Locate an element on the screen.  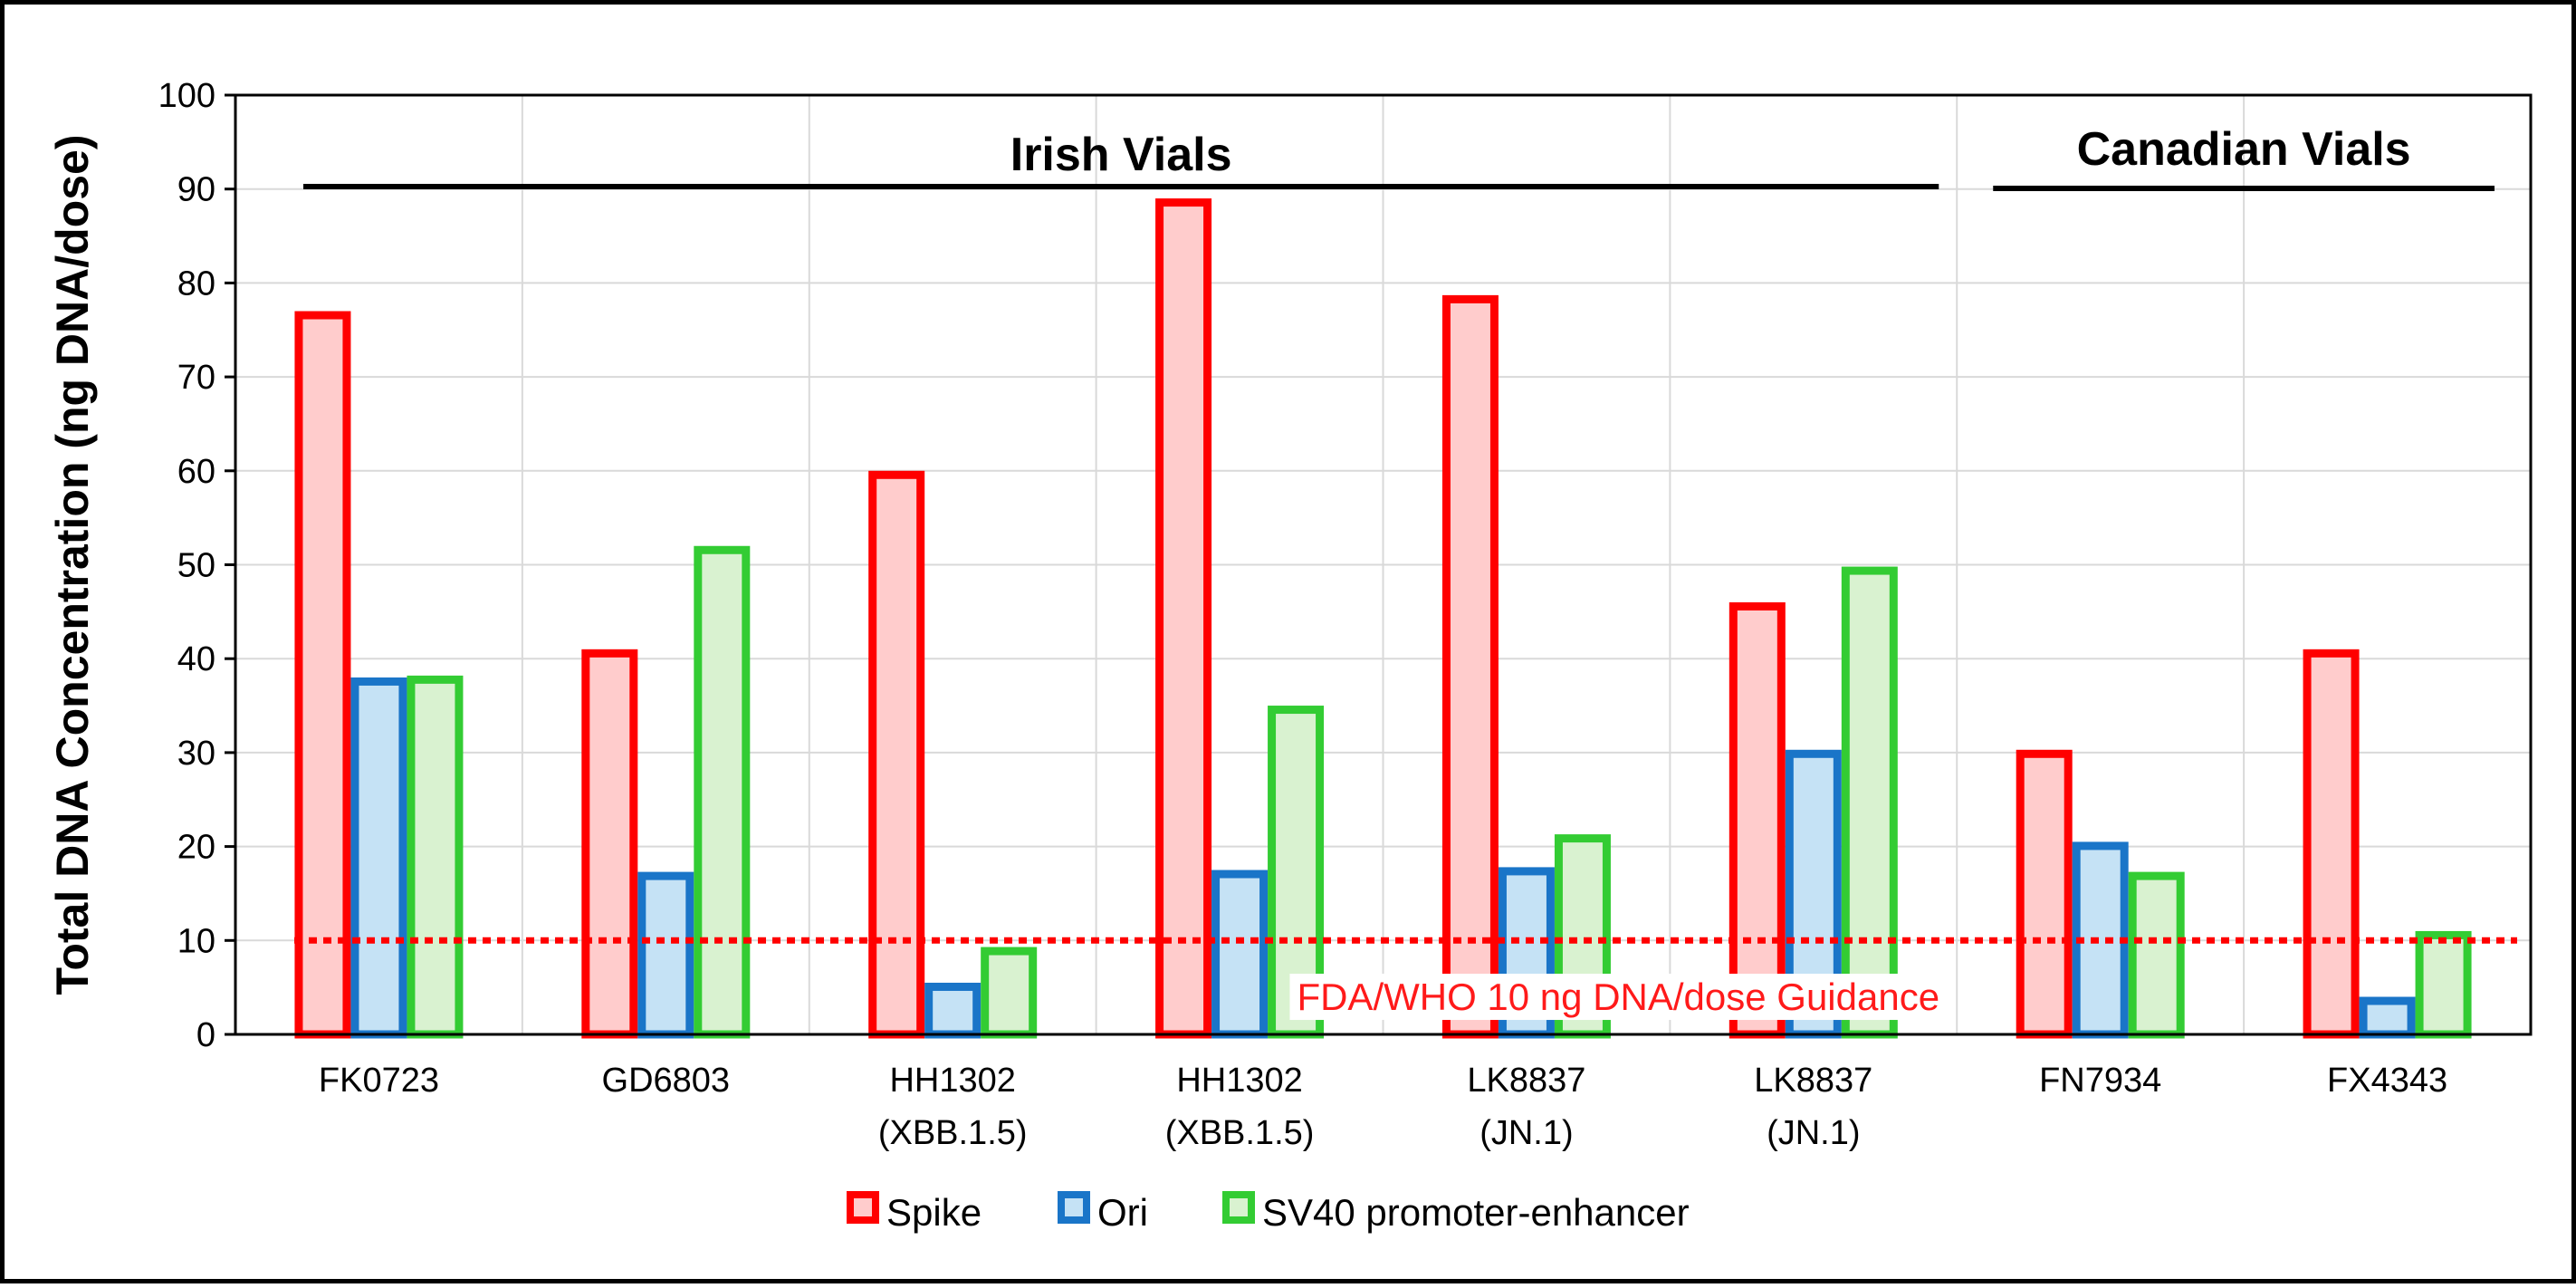
y-tick-label: 80 is located at coordinates (196, 283).